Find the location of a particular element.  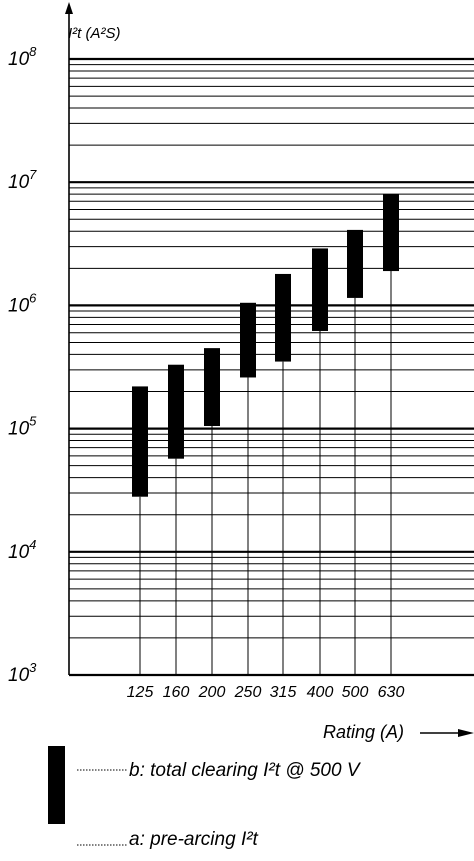

y-tick-label: 10⁵ is located at coordinates (22, 427).